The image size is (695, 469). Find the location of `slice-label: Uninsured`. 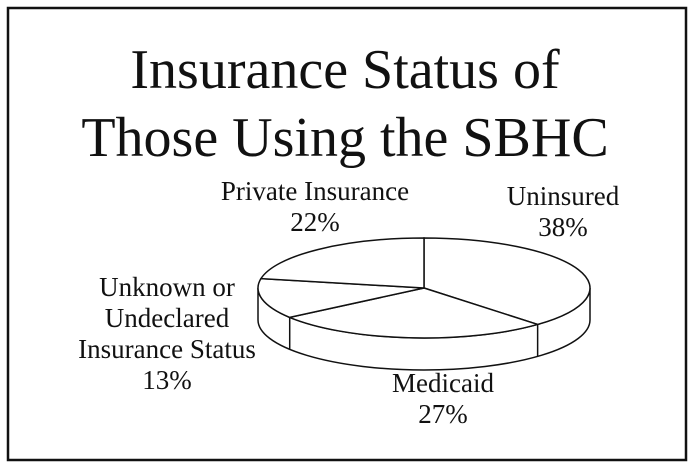

slice-label: Uninsured is located at coordinates (563, 196).